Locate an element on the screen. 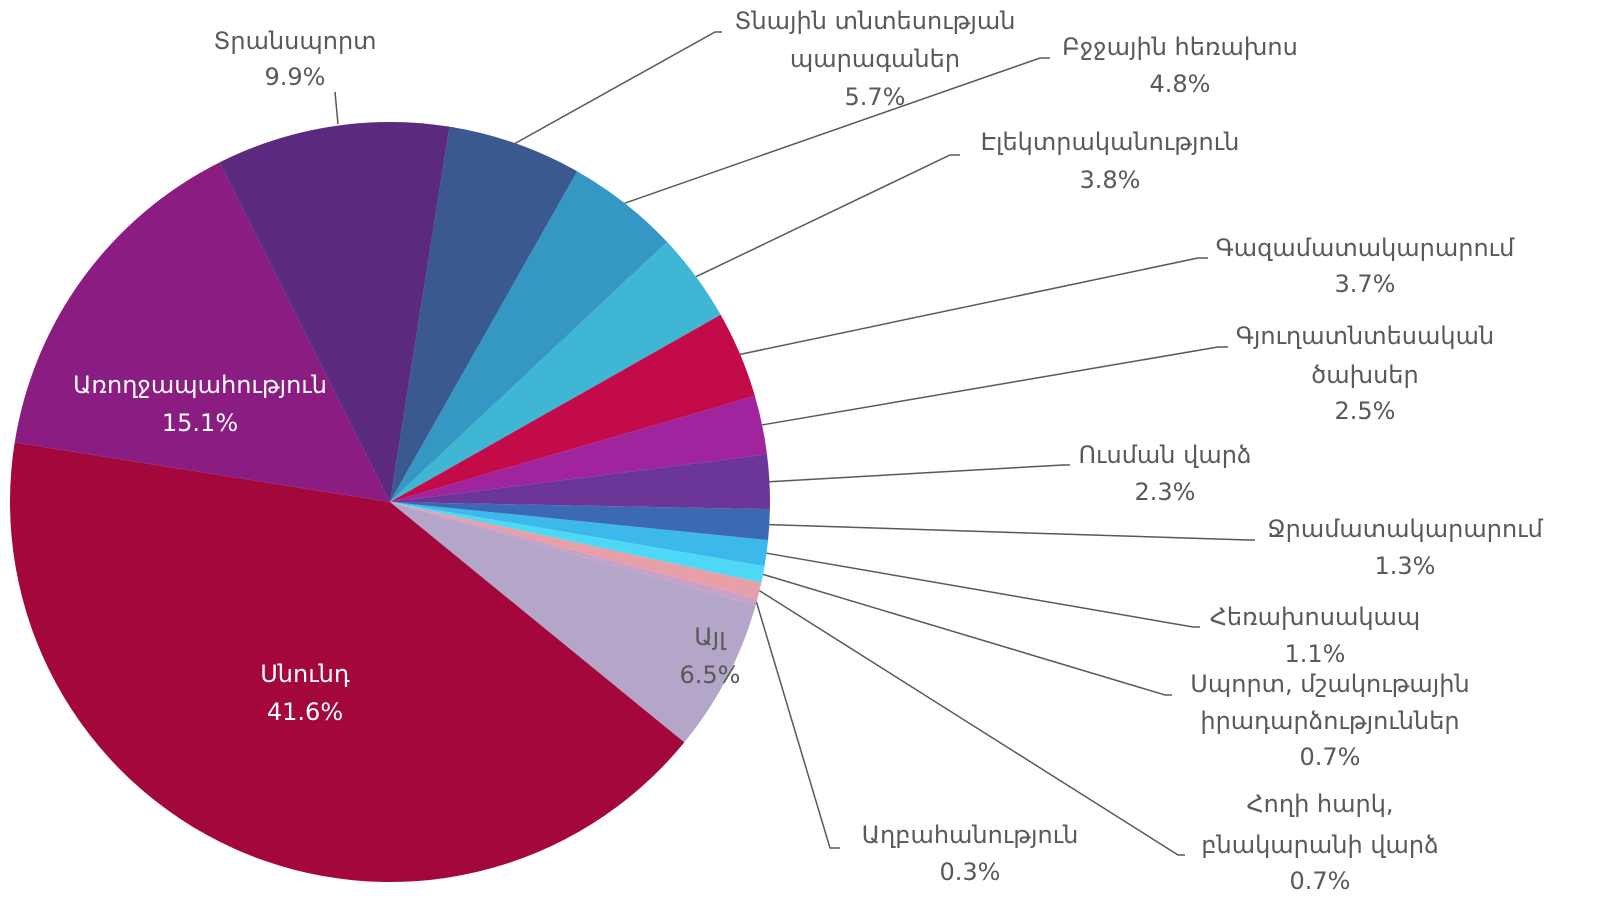  label-line: Աղբահանություն is located at coordinates (970, 835).